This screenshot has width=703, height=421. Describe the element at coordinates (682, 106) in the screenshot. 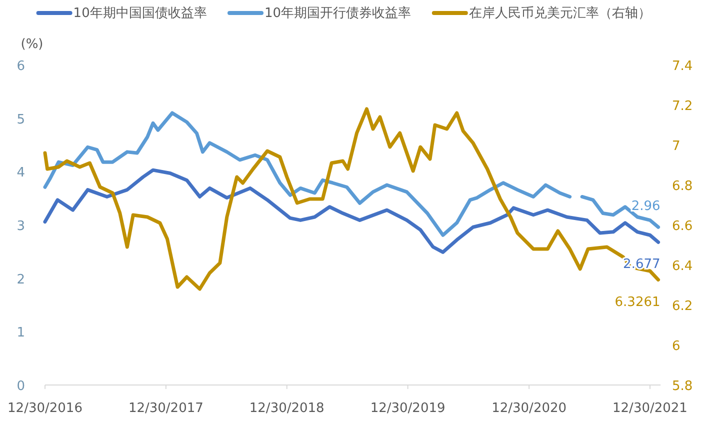

I see `y2-tick-label: 7.2` at that location.